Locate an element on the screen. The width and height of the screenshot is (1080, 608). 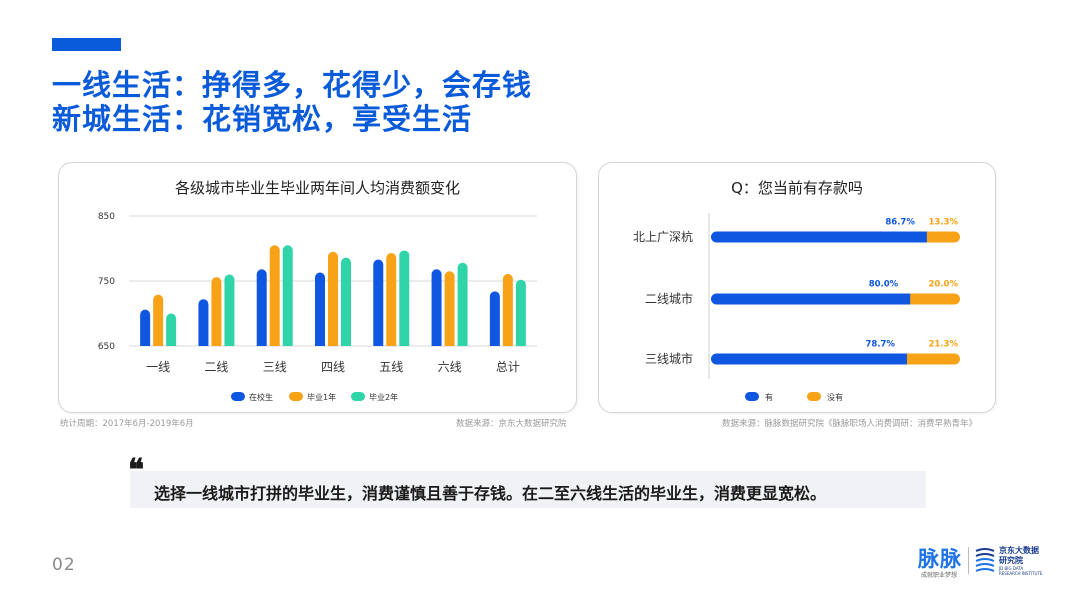
maimai-tagline: 成就职业梦想 is located at coordinates (939, 575).